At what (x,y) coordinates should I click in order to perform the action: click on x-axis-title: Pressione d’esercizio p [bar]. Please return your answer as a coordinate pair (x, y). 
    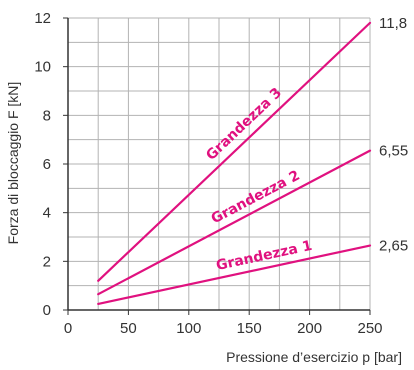
    Looking at the image, I should click on (314, 357).